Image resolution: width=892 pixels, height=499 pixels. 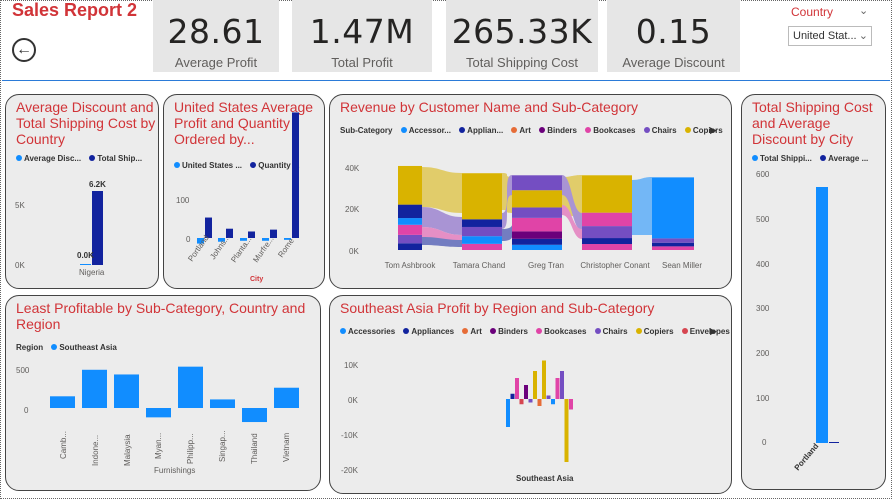 I want to click on bar-total-shipping, so click(x=97, y=228).